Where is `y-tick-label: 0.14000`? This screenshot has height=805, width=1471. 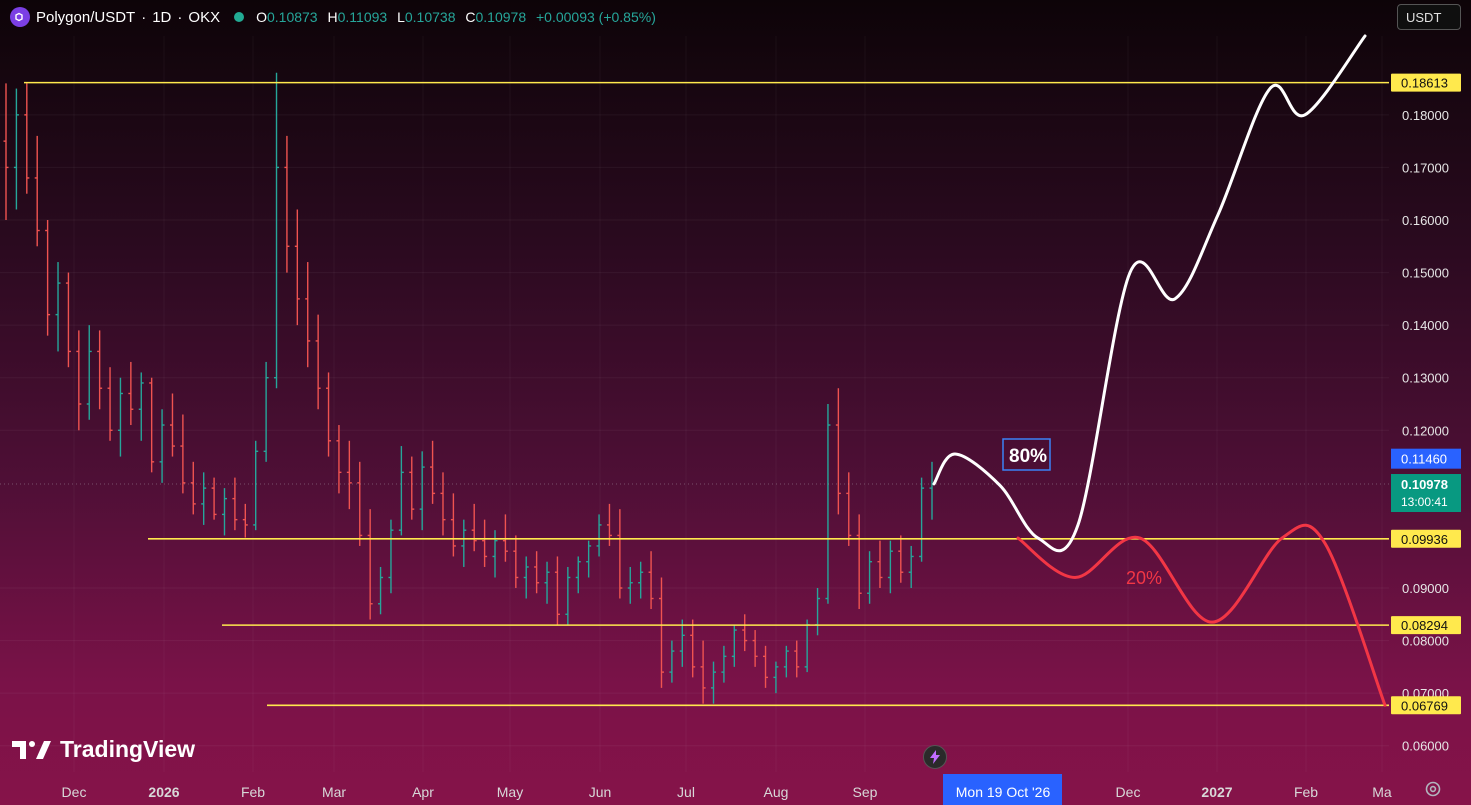 y-tick-label: 0.14000 is located at coordinates (1425, 325).